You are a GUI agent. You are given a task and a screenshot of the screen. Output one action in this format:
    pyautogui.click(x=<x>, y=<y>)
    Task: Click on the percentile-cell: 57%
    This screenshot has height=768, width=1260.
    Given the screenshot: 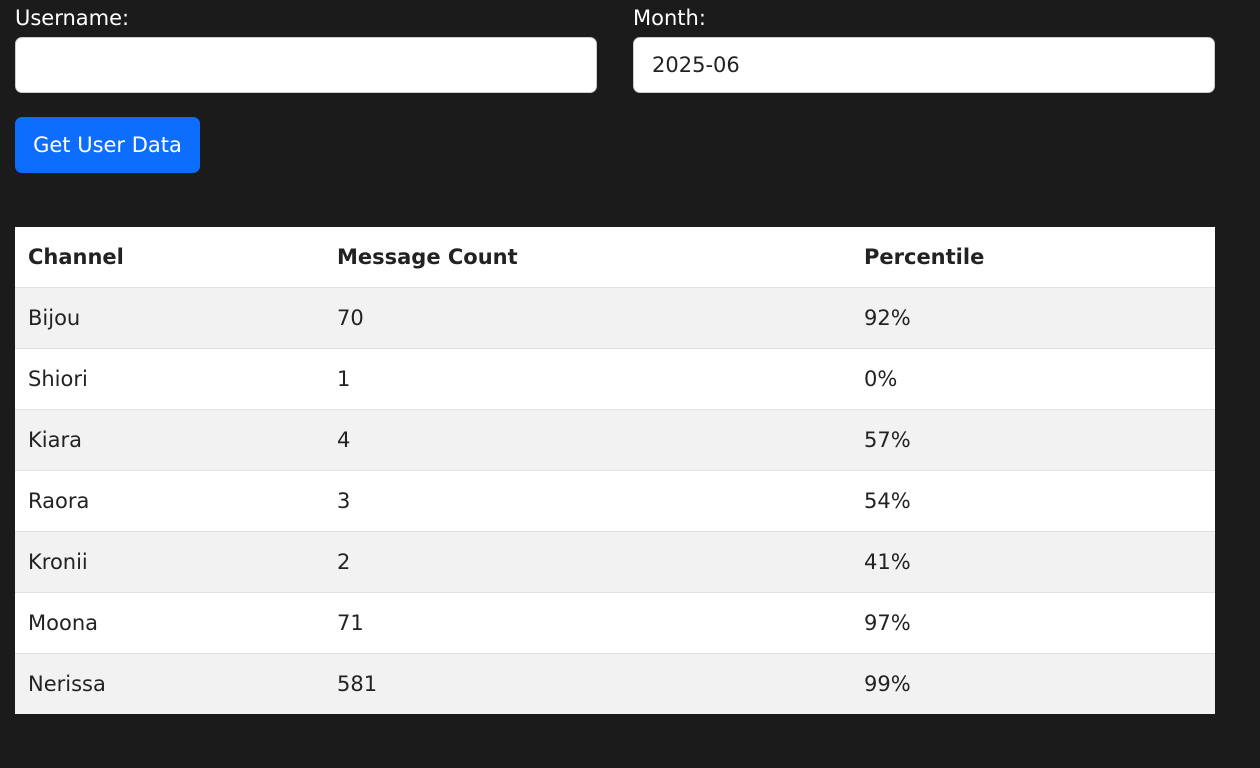 What is the action you would take?
    pyautogui.click(x=1033, y=440)
    